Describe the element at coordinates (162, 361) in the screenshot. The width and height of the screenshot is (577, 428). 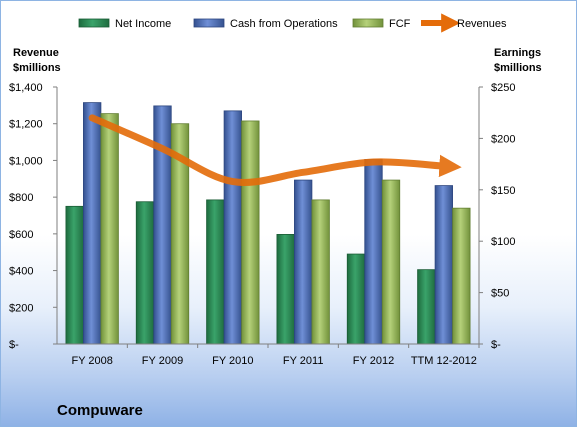
I see `category-label: FY 2009` at that location.